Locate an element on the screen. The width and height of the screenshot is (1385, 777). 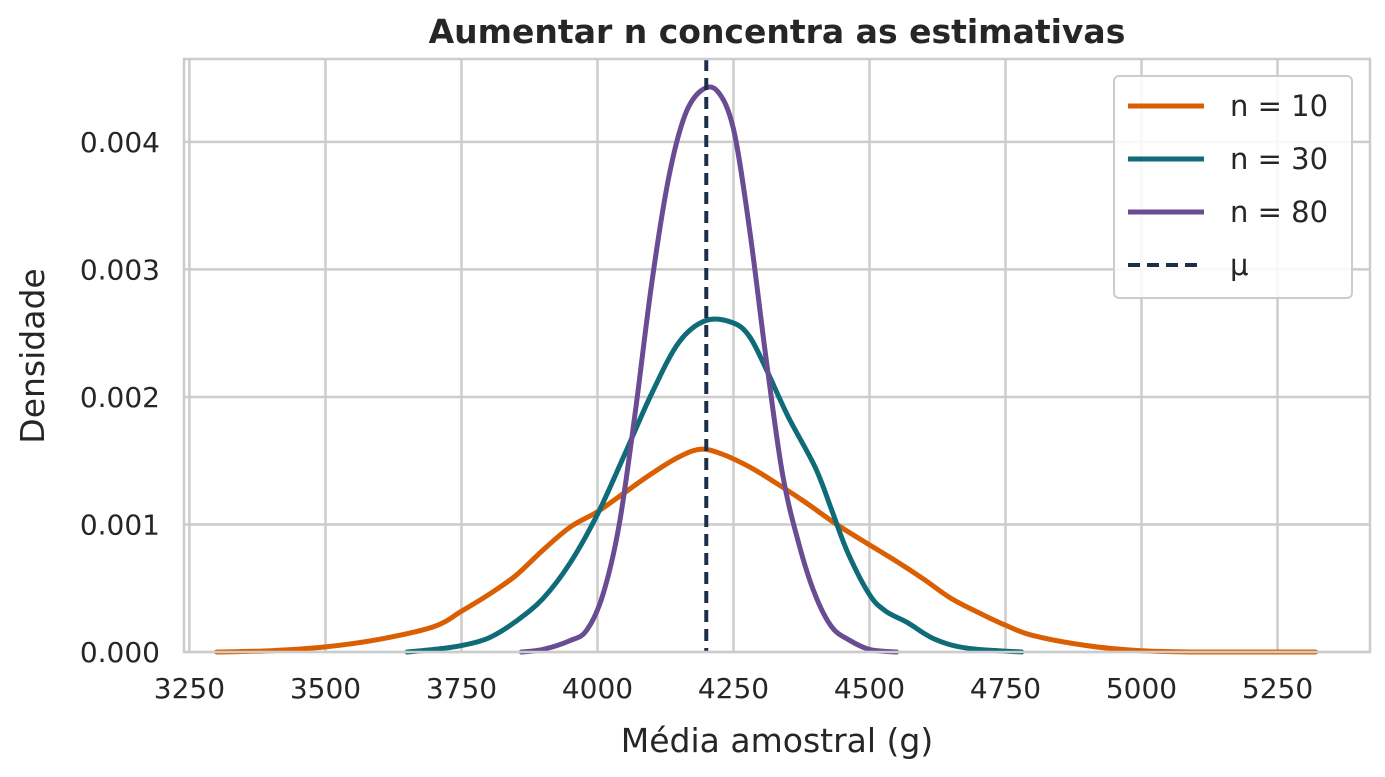
y-tick-label: 0.000 is located at coordinates (120, 652).